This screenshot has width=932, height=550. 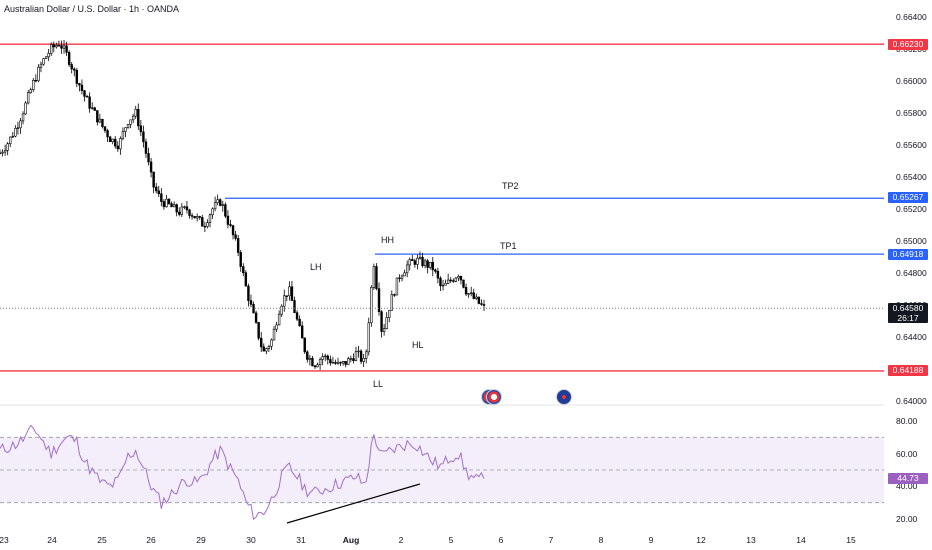 I want to click on badge-resistance-top: 0.66230, so click(x=908, y=44).